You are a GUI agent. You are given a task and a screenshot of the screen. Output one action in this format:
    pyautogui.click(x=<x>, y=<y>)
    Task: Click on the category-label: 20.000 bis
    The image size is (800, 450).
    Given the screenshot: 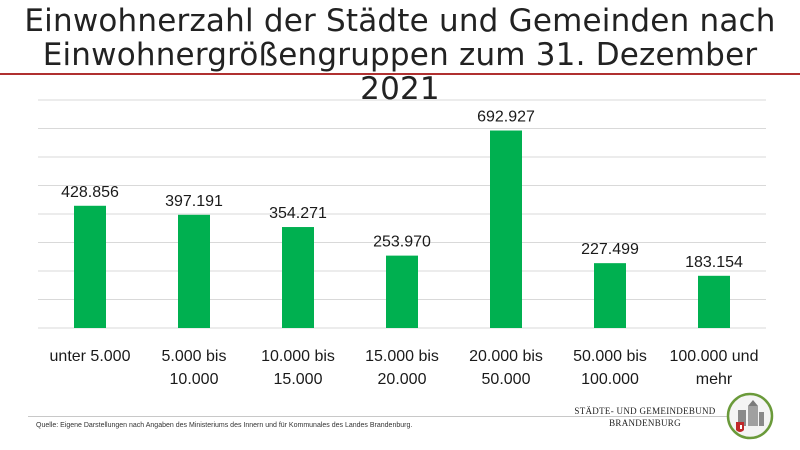 What is the action you would take?
    pyautogui.click(x=506, y=356)
    